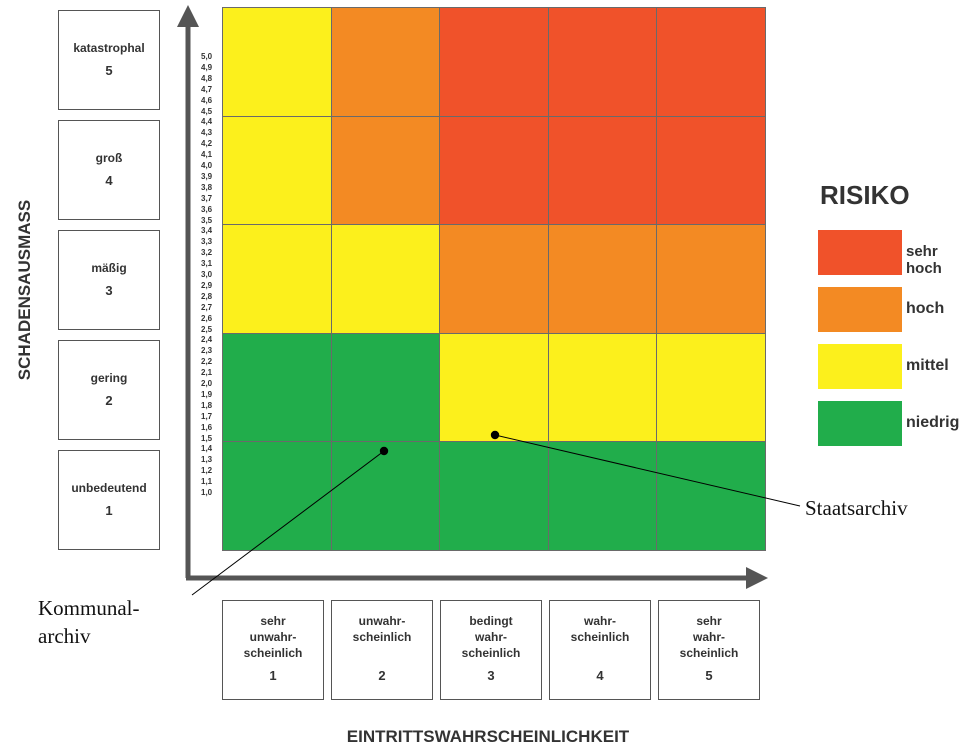 This screenshot has width=970, height=749. Describe the element at coordinates (207, 351) in the screenshot. I see `y-tick-label: 2,3` at that location.